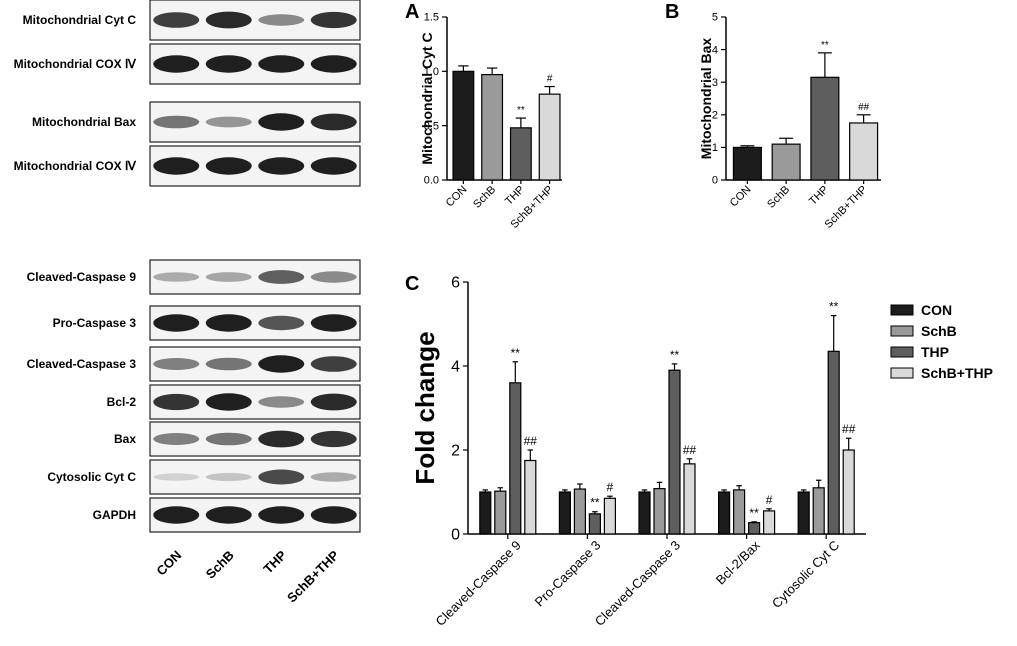 This screenshot has height=646, width=1017. Describe the element at coordinates (706, 99) in the screenshot. I see `chart-b-ylabel: Mitochondrial Bax` at that location.